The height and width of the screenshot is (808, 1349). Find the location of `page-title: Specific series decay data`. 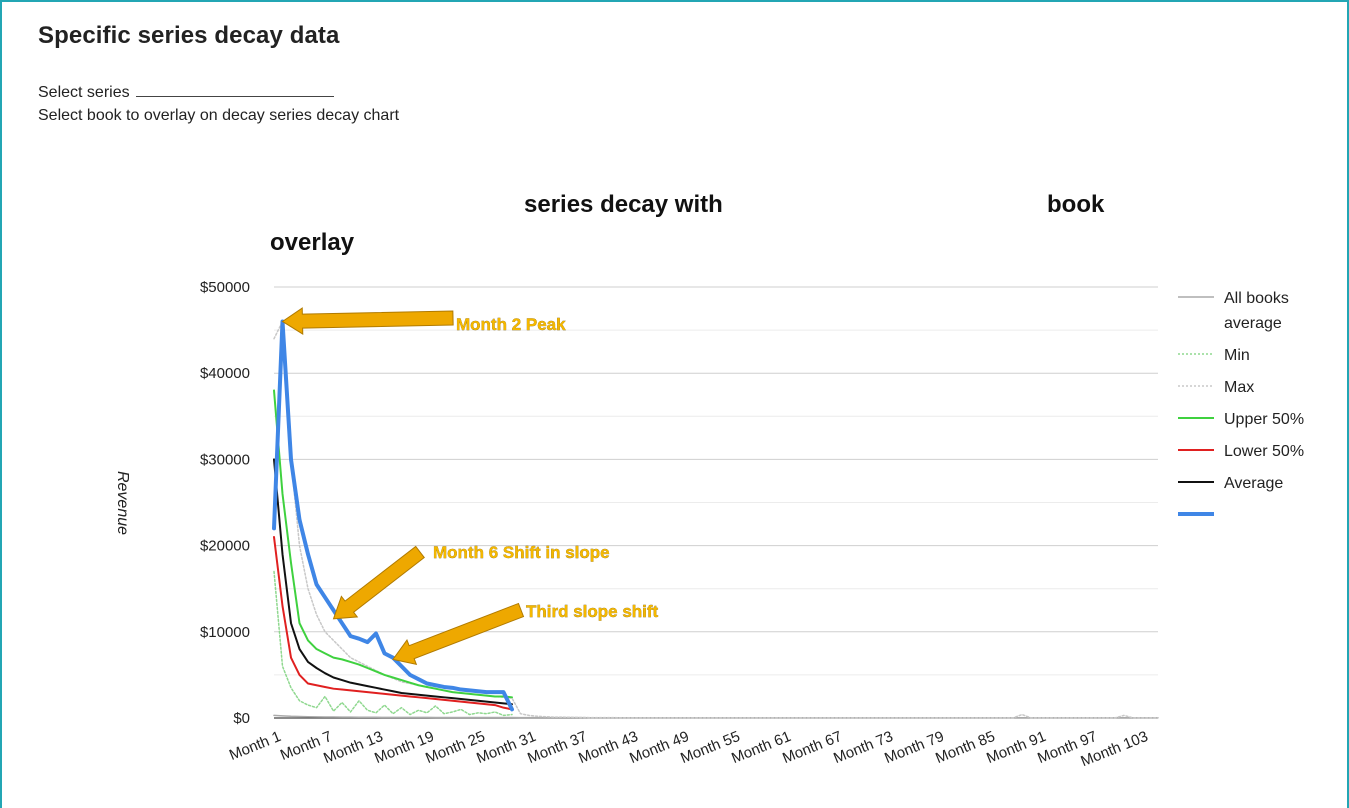

page-title: Specific series decay data is located at coordinates (189, 35).